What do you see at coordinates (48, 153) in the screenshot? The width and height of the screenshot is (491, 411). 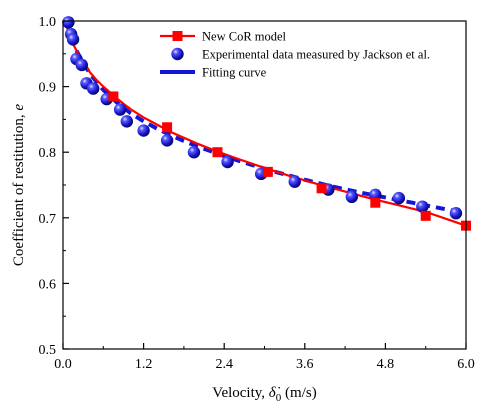 I see `y-tick-label: 0.8` at bounding box center [48, 153].